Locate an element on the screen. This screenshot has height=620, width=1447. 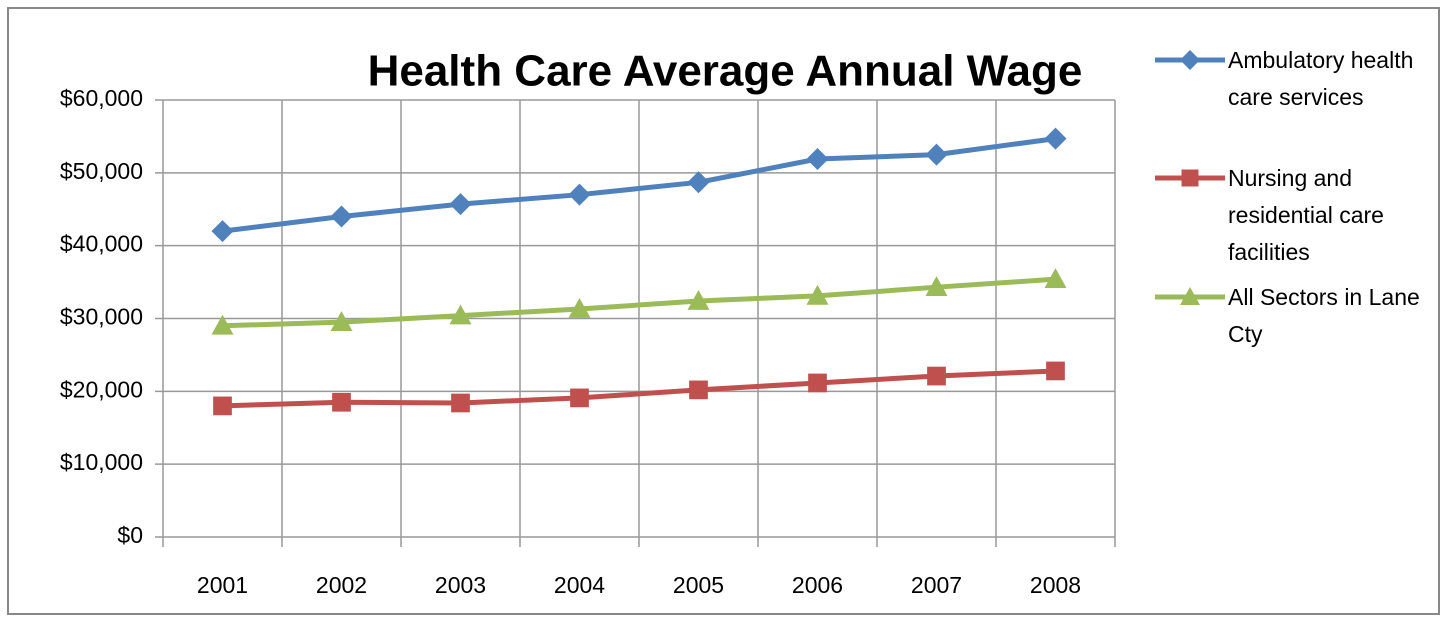
x-tick-label: 2003 is located at coordinates (460, 585).